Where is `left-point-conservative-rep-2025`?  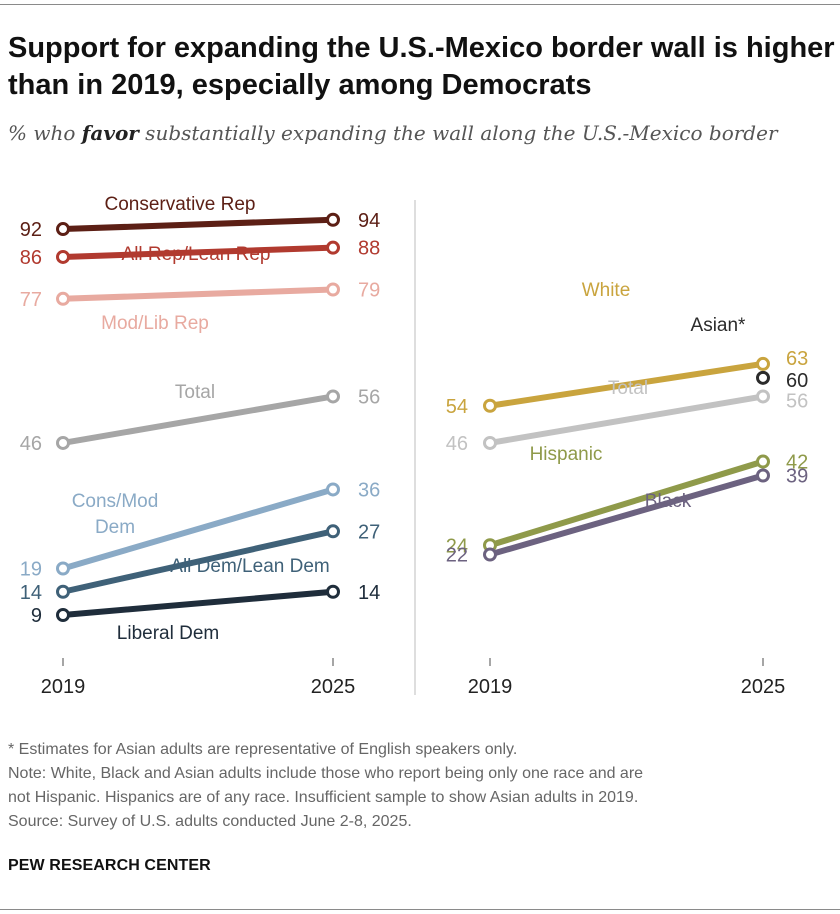
left-point-conservative-rep-2025 is located at coordinates (333, 219).